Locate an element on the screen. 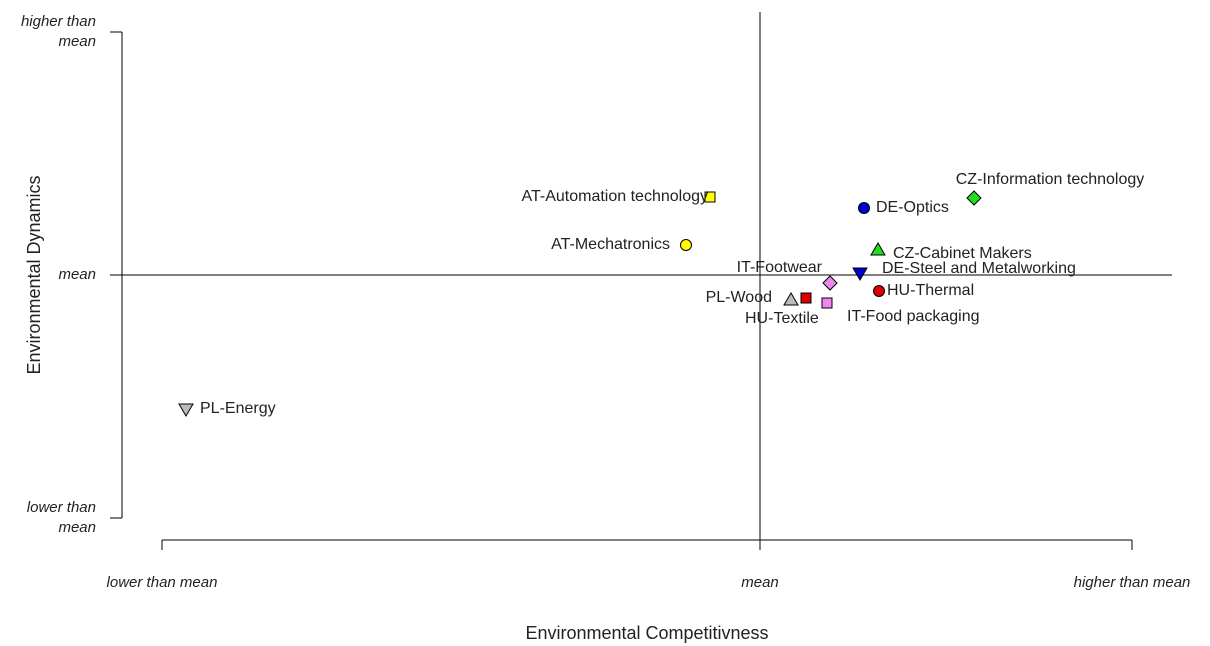 This screenshot has height=646, width=1210. point-label: HU-Textile is located at coordinates (782, 318).